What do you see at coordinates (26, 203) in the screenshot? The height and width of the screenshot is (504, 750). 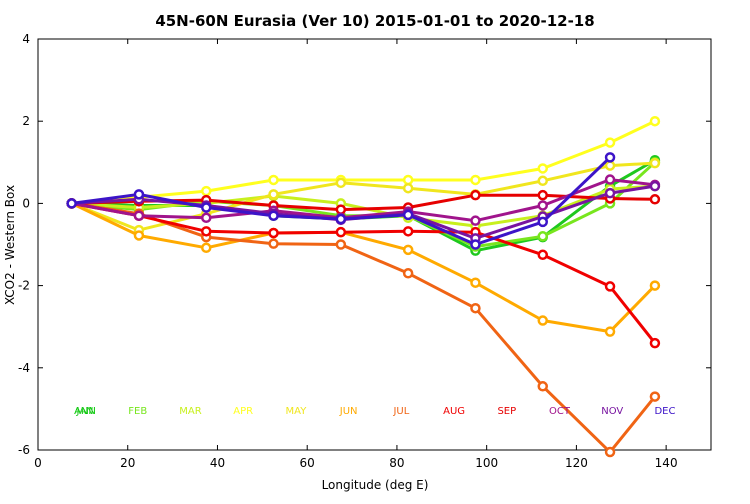 I see `y-tick-label: 0` at bounding box center [26, 203].